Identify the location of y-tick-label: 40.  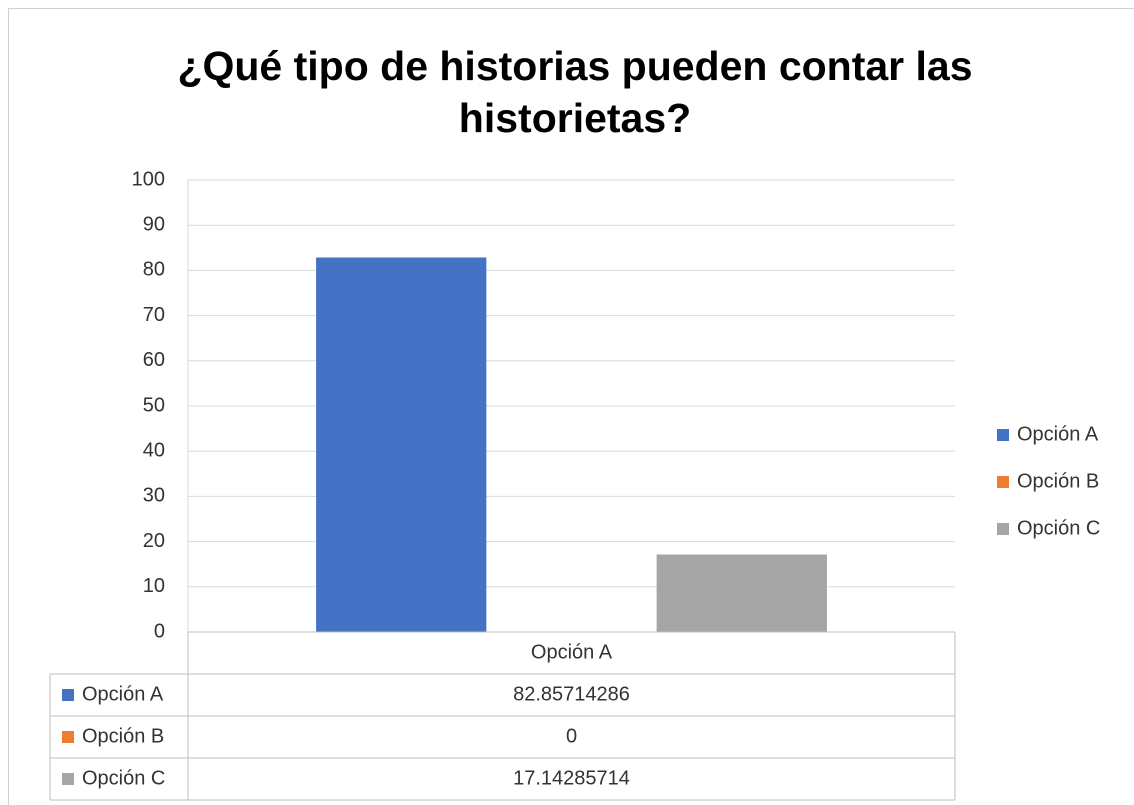
(154, 450).